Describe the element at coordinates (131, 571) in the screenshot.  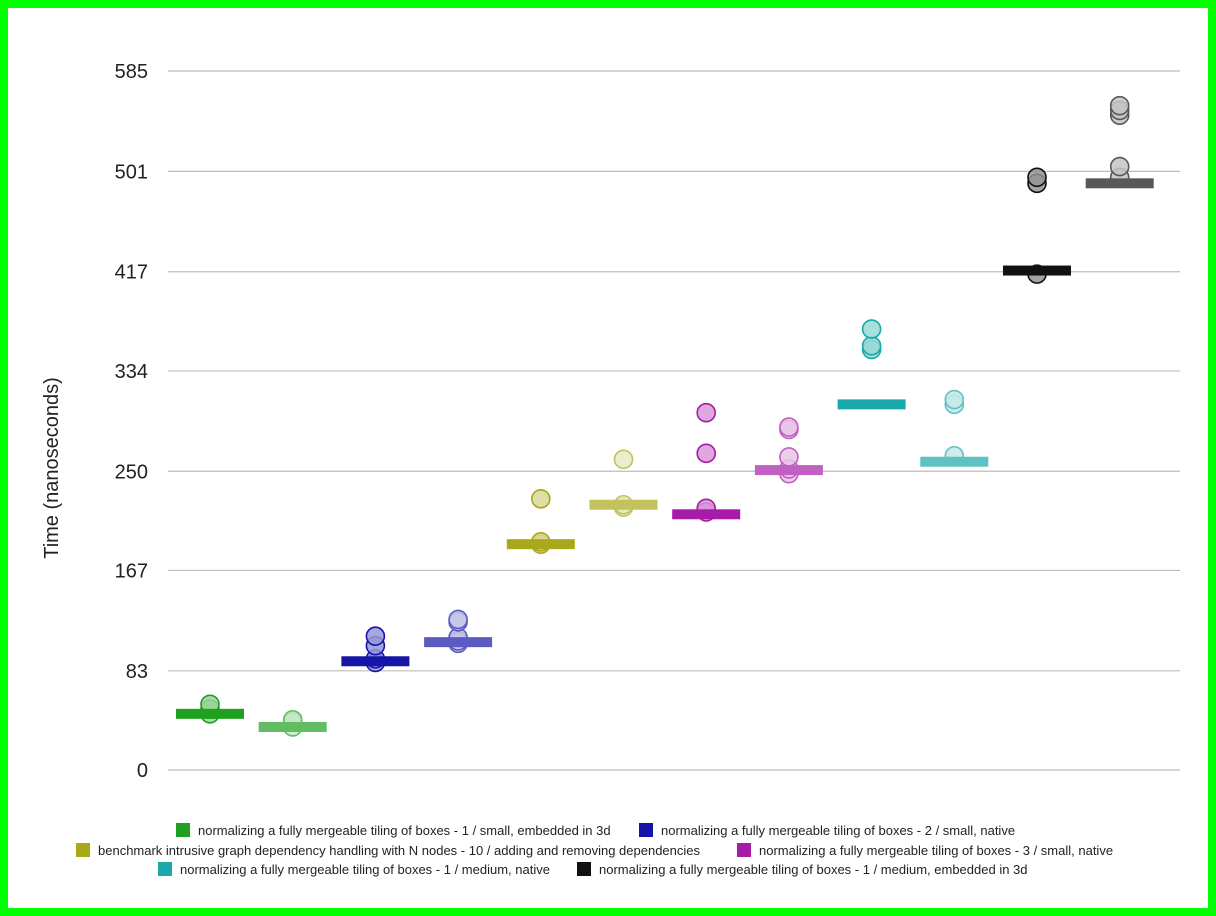
I see `y-tick-label: 167` at that location.